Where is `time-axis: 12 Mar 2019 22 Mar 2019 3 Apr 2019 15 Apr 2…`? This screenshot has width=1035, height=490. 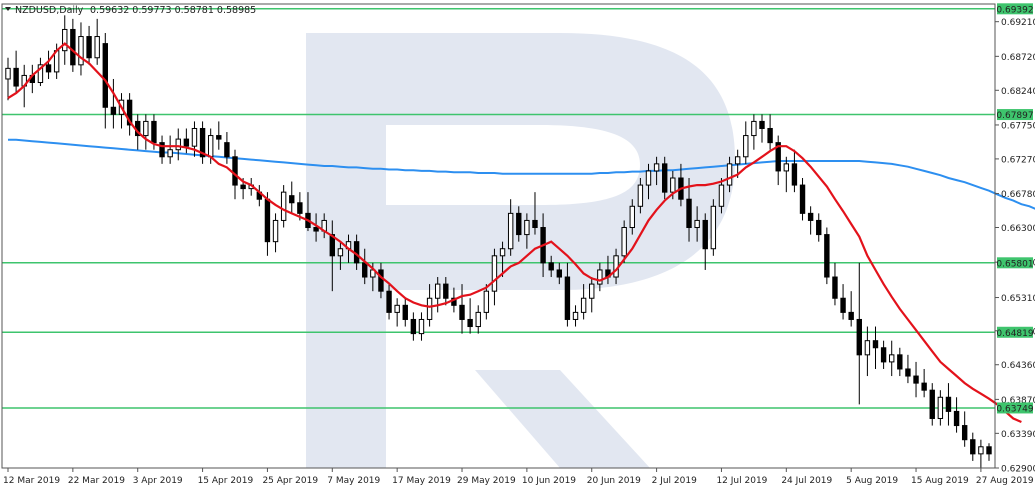
time-axis: 12 Mar 2019 22 Mar 2019 3 Apr 2019 15 Apr 2… is located at coordinates (518, 477).